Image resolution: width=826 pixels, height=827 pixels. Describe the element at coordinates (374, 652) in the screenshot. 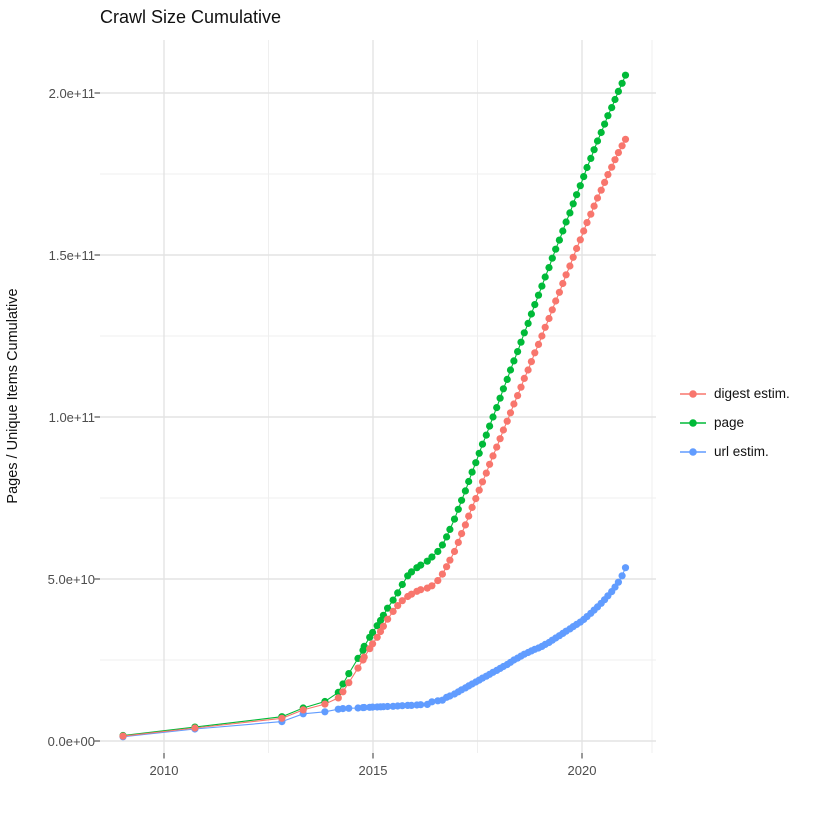

I see `series-line-url-estim-` at that location.